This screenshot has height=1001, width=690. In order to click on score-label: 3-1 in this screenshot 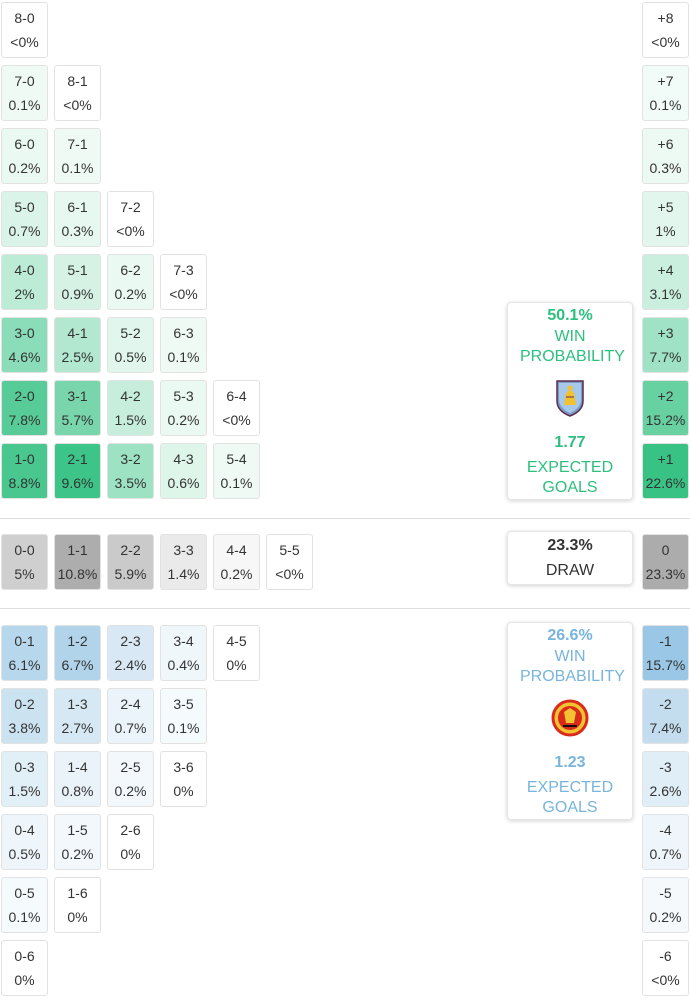, I will do `click(77, 396)`.